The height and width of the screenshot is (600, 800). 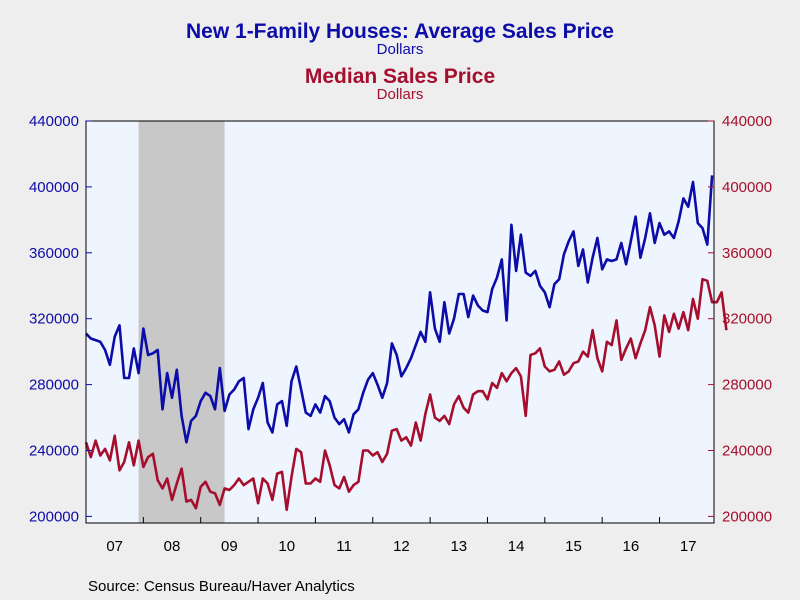 What do you see at coordinates (630, 546) in the screenshot?
I see `x-tick-label: 16` at bounding box center [630, 546].